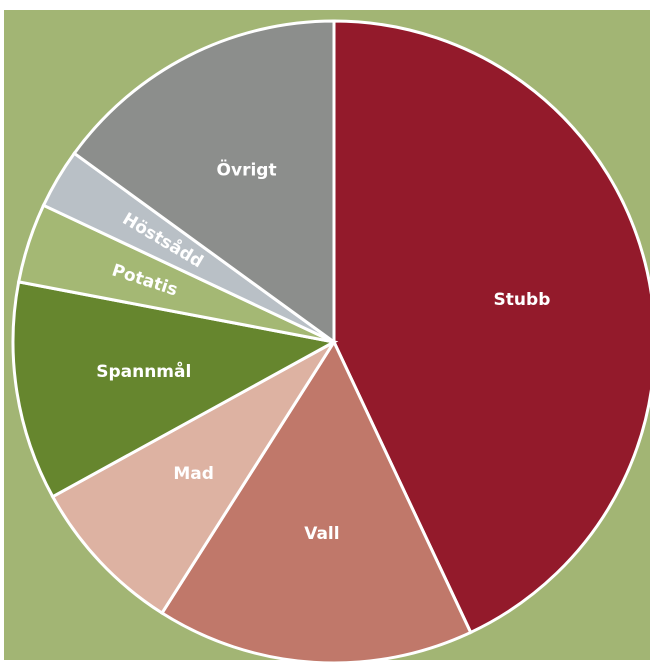 Image resolution: width=650 pixels, height=665 pixels. Describe the element at coordinates (522, 300) in the screenshot. I see `slice-label: Stubb` at that location.